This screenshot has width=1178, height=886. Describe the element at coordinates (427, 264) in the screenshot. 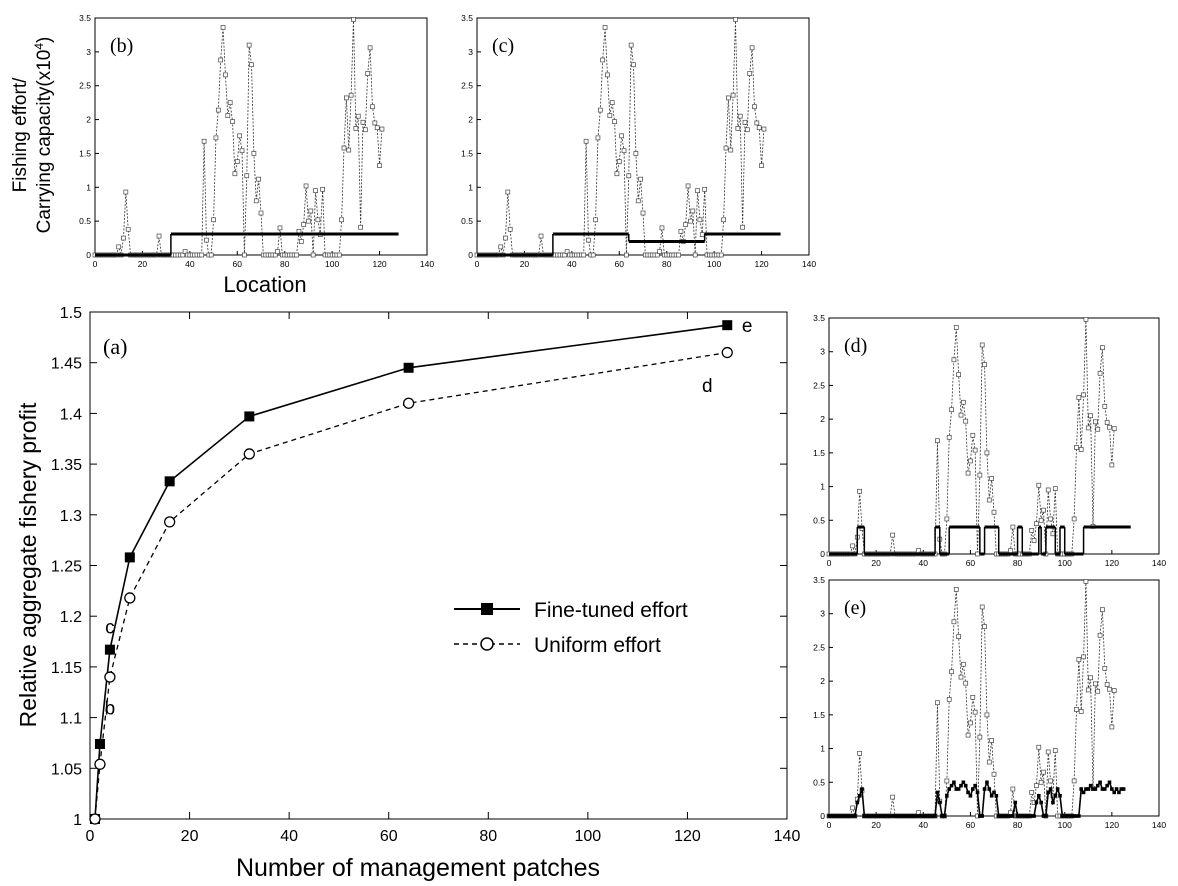

I see `x-tick-label-b: 140` at that location.